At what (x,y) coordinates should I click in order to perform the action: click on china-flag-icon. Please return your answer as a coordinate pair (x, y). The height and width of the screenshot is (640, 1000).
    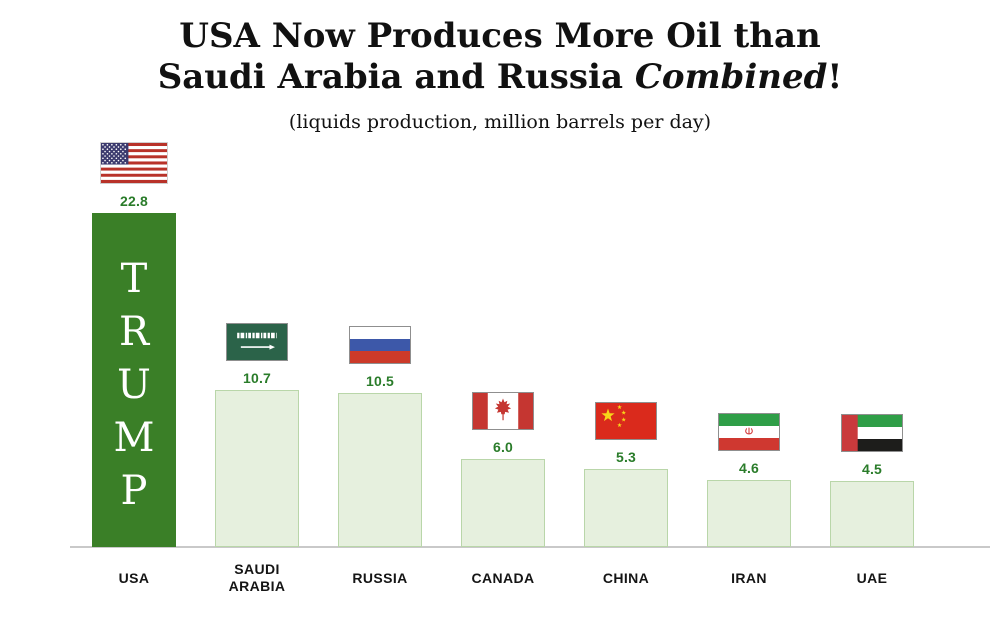
    Looking at the image, I should click on (626, 421).